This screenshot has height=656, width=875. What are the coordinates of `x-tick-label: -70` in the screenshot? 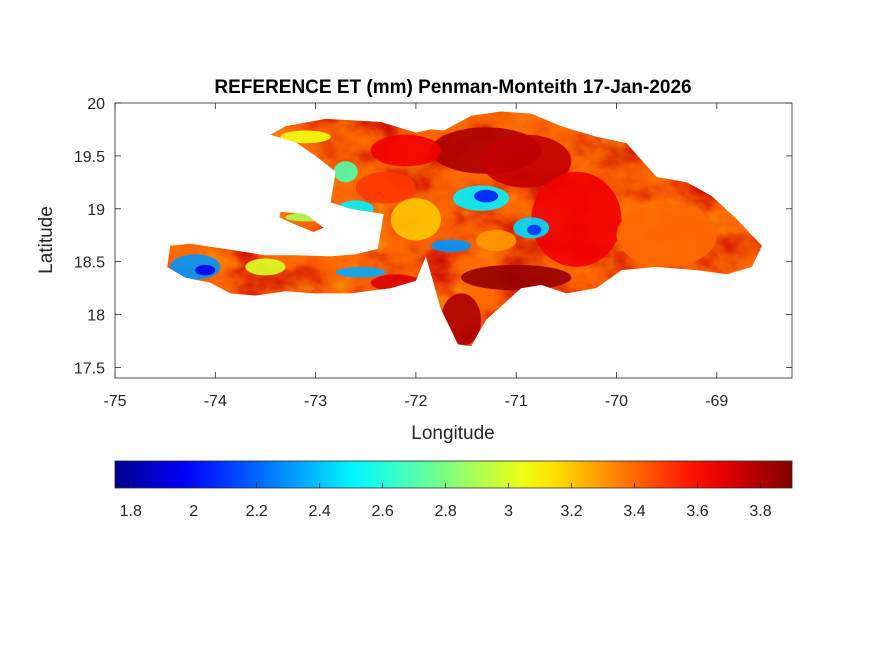 It's located at (616, 401).